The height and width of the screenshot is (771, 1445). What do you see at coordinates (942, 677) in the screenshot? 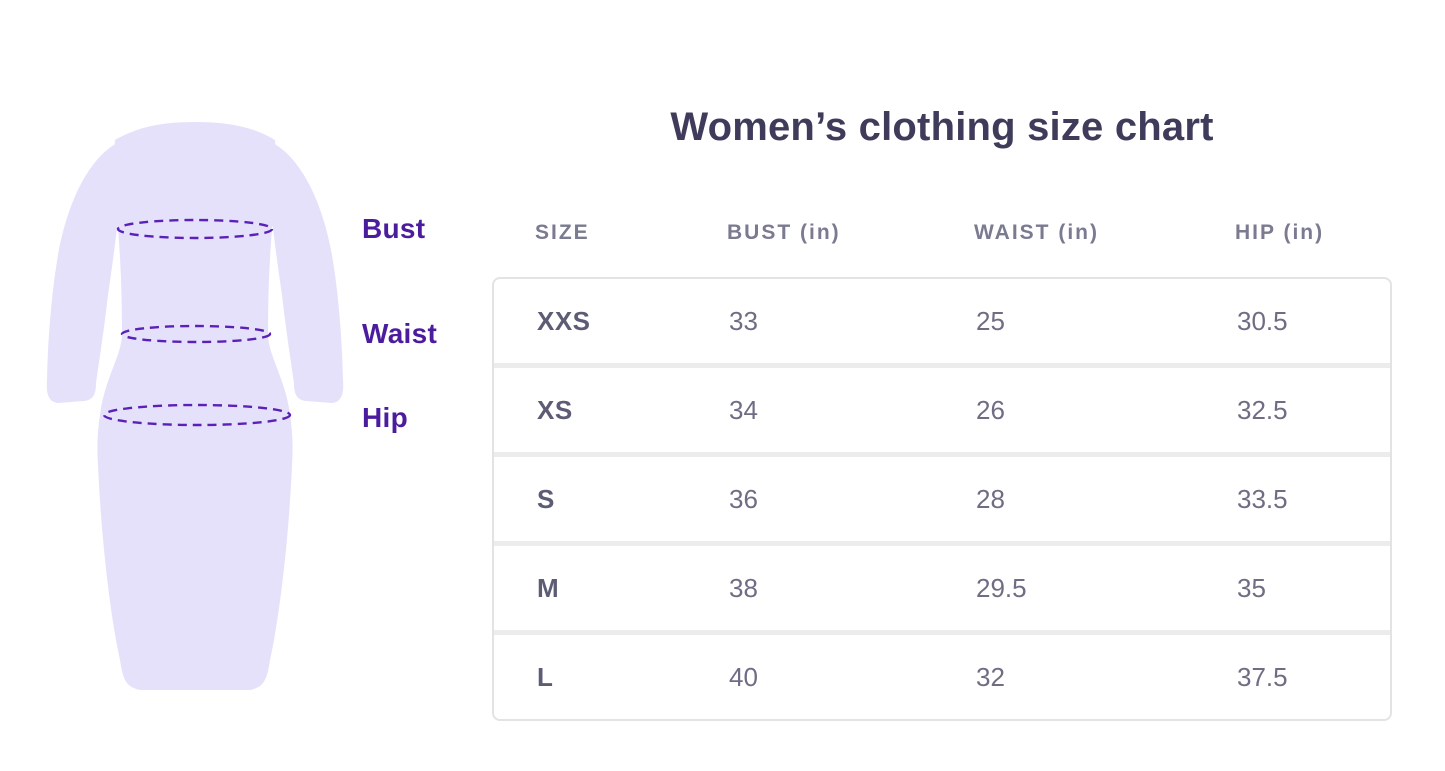
I see `table-row: L 40 32 37.5` at bounding box center [942, 677].